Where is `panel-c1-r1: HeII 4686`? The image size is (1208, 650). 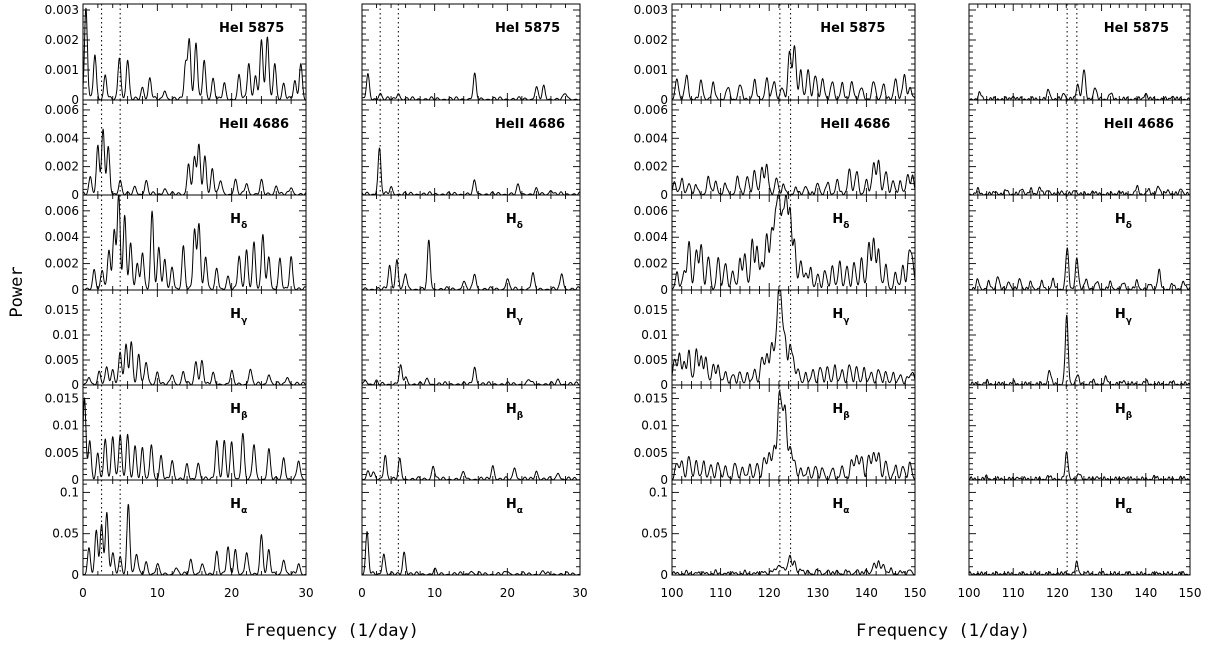 panel-c1-r1: HeII 4686 is located at coordinates (471, 147).